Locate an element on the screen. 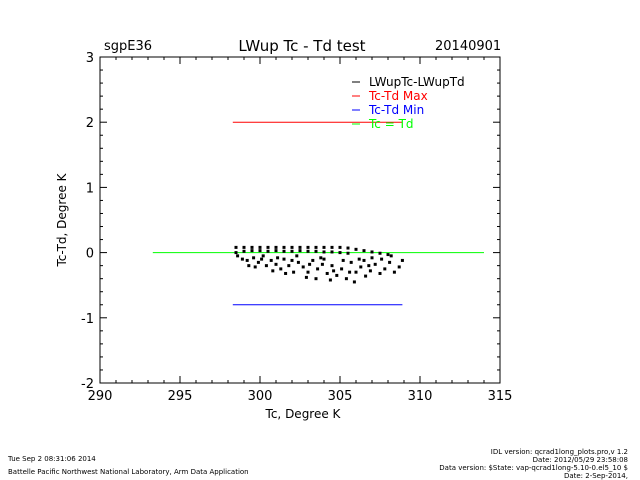 The image size is (640, 480). chart-title: LWup Tc - Td test is located at coordinates (301, 46).